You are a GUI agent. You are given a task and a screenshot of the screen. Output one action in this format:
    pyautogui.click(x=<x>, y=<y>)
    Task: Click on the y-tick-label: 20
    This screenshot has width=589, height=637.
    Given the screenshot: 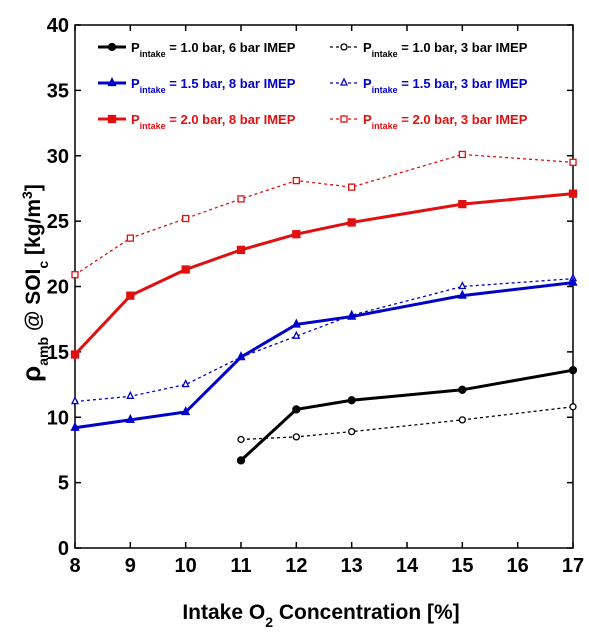 What is the action you would take?
    pyautogui.click(x=58, y=288)
    